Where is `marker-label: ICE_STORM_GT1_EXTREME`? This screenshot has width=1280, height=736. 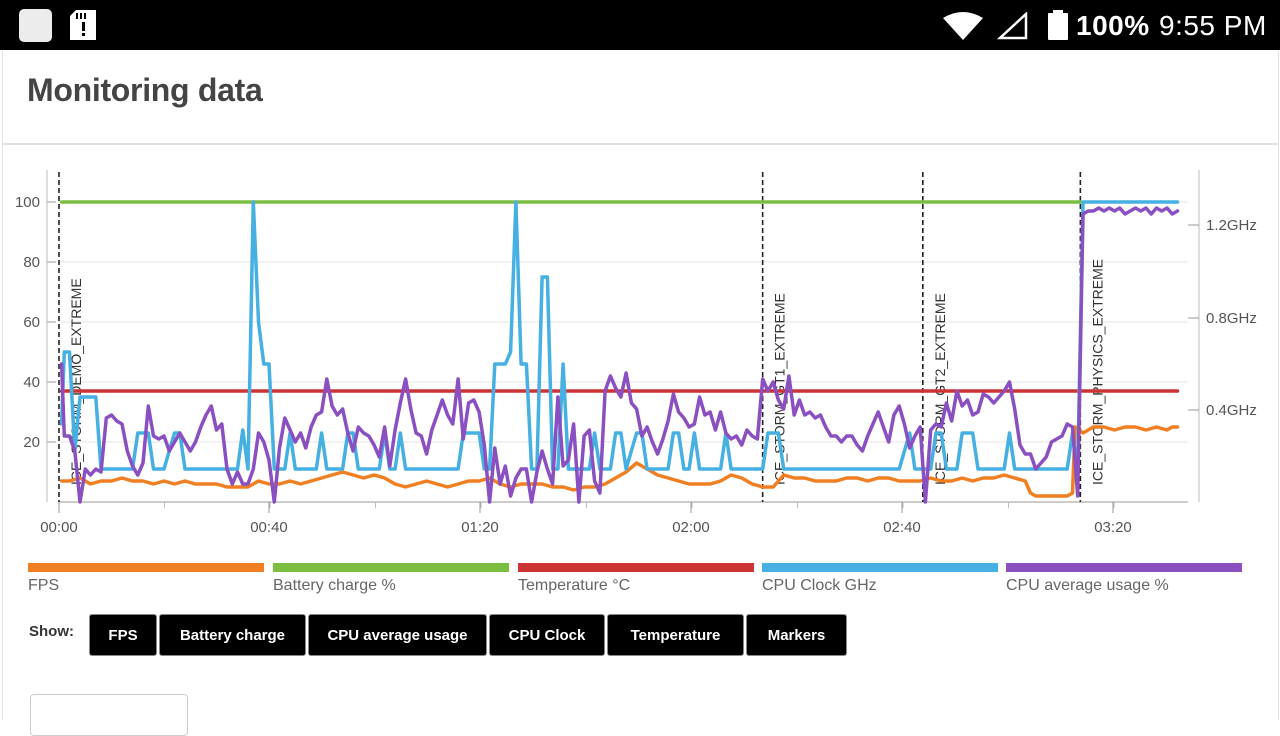 marker-label: ICE_STORM_GT1_EXTREME is located at coordinates (780, 389).